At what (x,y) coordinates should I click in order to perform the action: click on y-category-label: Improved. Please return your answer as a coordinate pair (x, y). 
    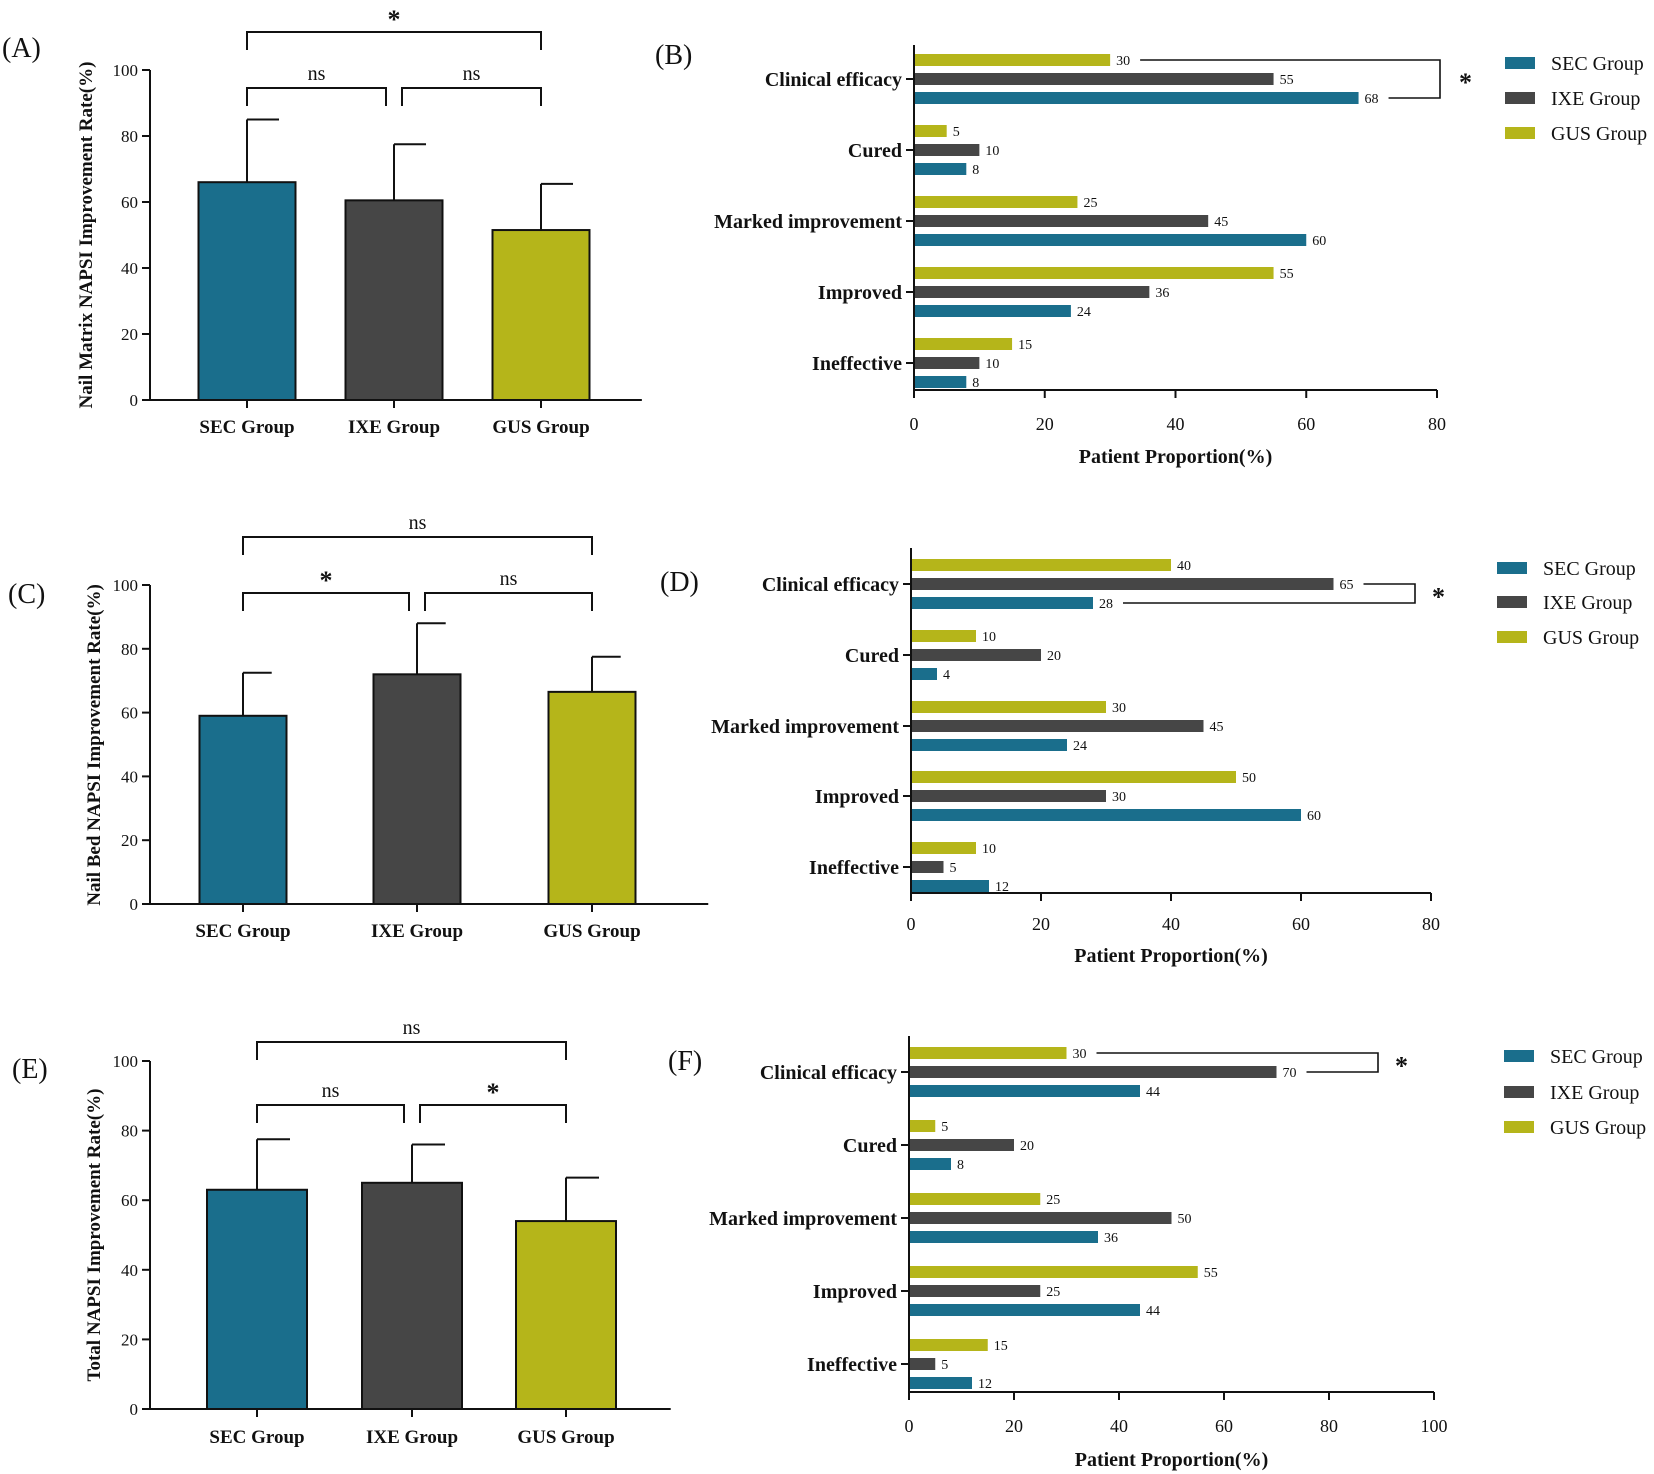
    Looking at the image, I should click on (857, 797).